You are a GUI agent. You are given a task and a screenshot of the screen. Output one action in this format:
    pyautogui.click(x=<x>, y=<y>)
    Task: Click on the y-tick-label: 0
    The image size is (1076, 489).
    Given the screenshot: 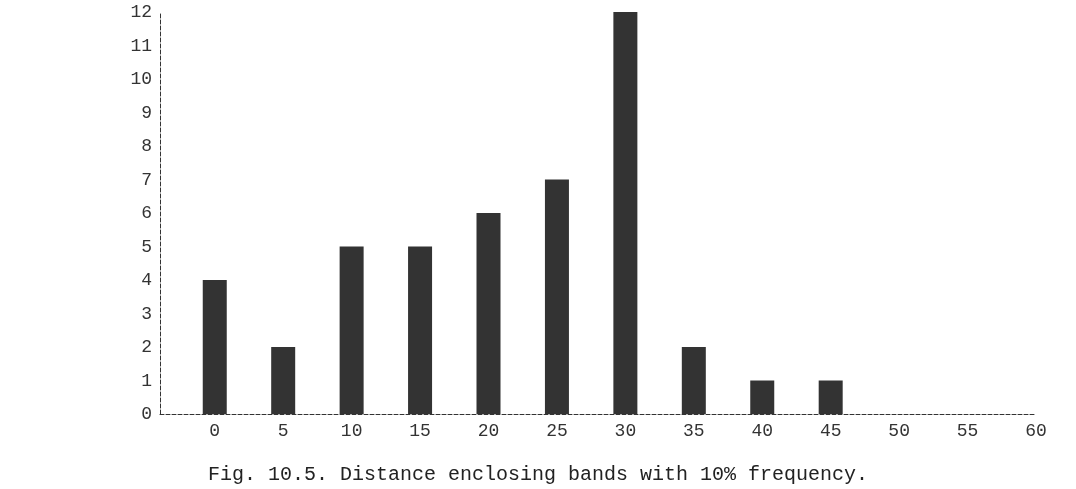 What is the action you would take?
    pyautogui.click(x=146, y=414)
    